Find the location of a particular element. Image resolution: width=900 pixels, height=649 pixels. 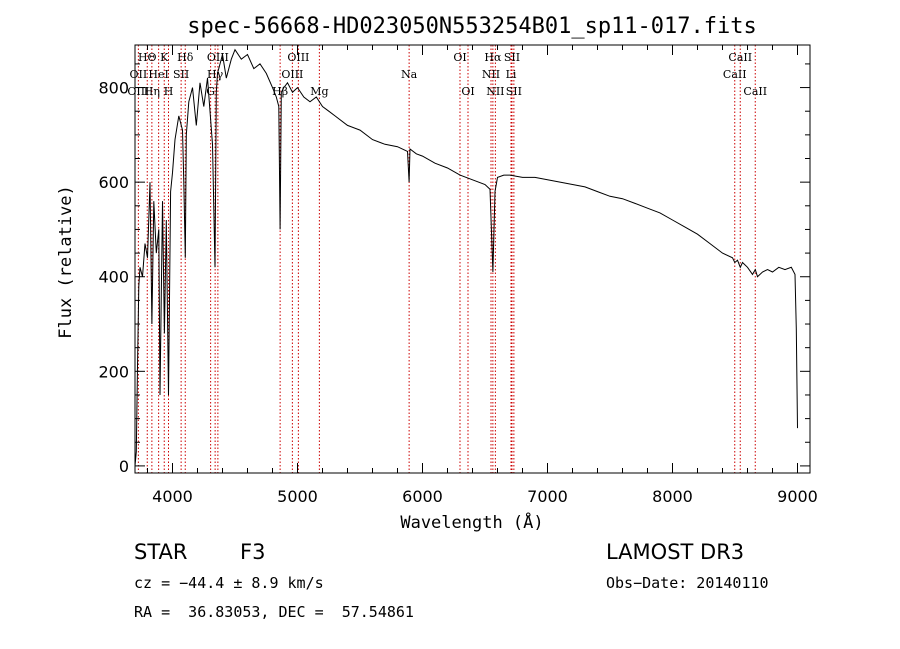

y-axis-label: Flux (relative) is located at coordinates (66, 262).